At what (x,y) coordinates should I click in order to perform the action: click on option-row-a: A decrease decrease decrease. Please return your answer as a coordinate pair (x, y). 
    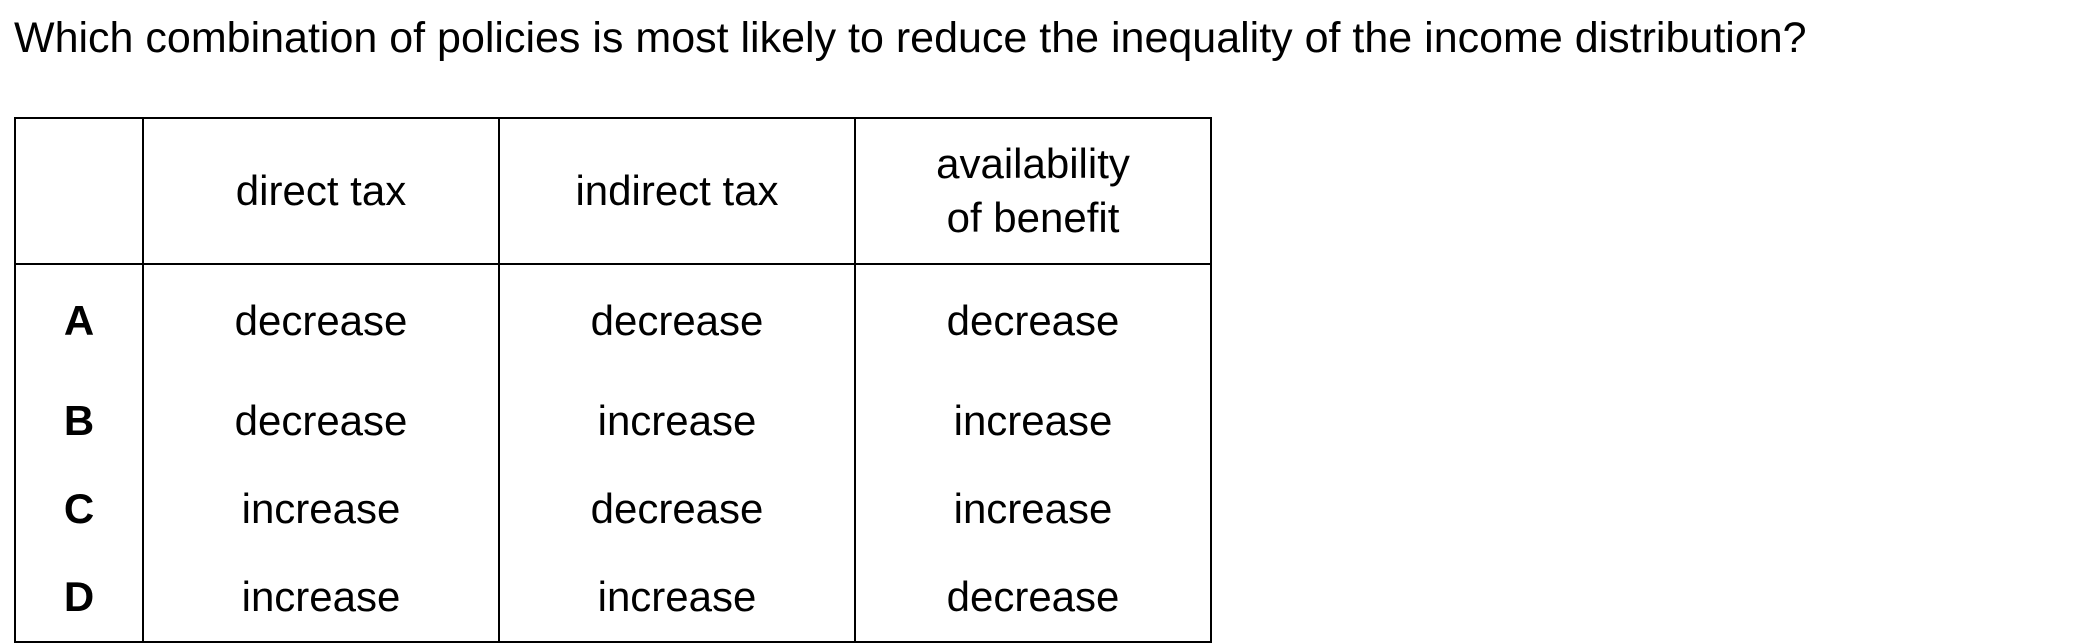
    Looking at the image, I should click on (613, 320).